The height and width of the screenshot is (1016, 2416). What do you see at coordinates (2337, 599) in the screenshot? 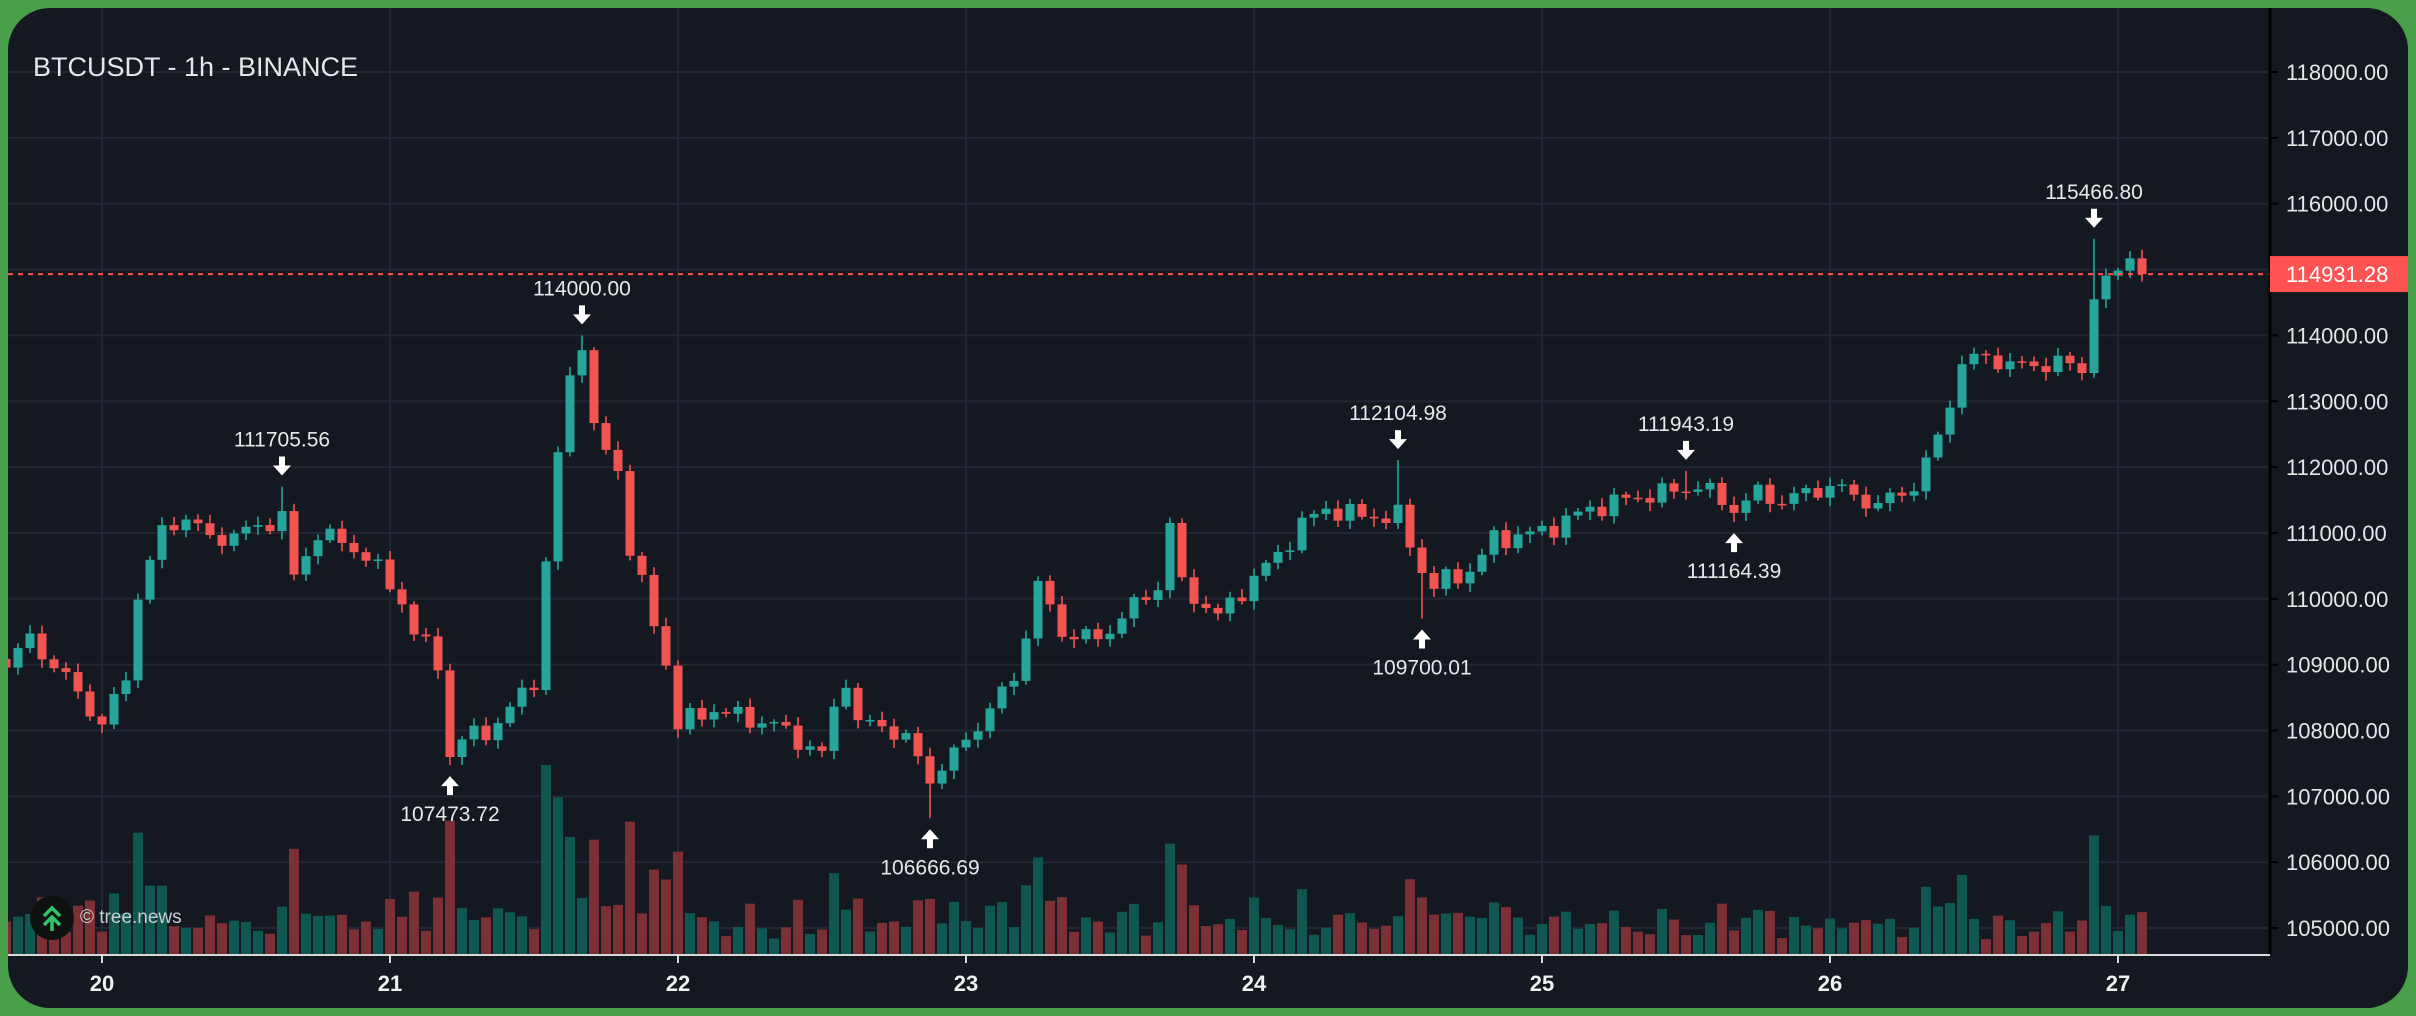
I see `price-tick-label: 110000.00` at bounding box center [2337, 599].